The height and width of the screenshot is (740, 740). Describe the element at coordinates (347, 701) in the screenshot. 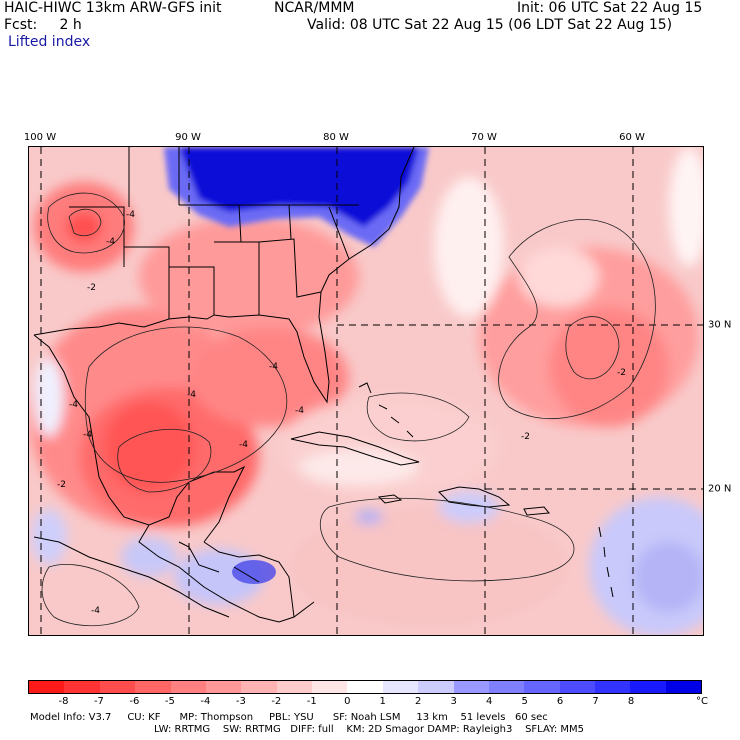

I see `color-scale-tick-label: 0` at that location.